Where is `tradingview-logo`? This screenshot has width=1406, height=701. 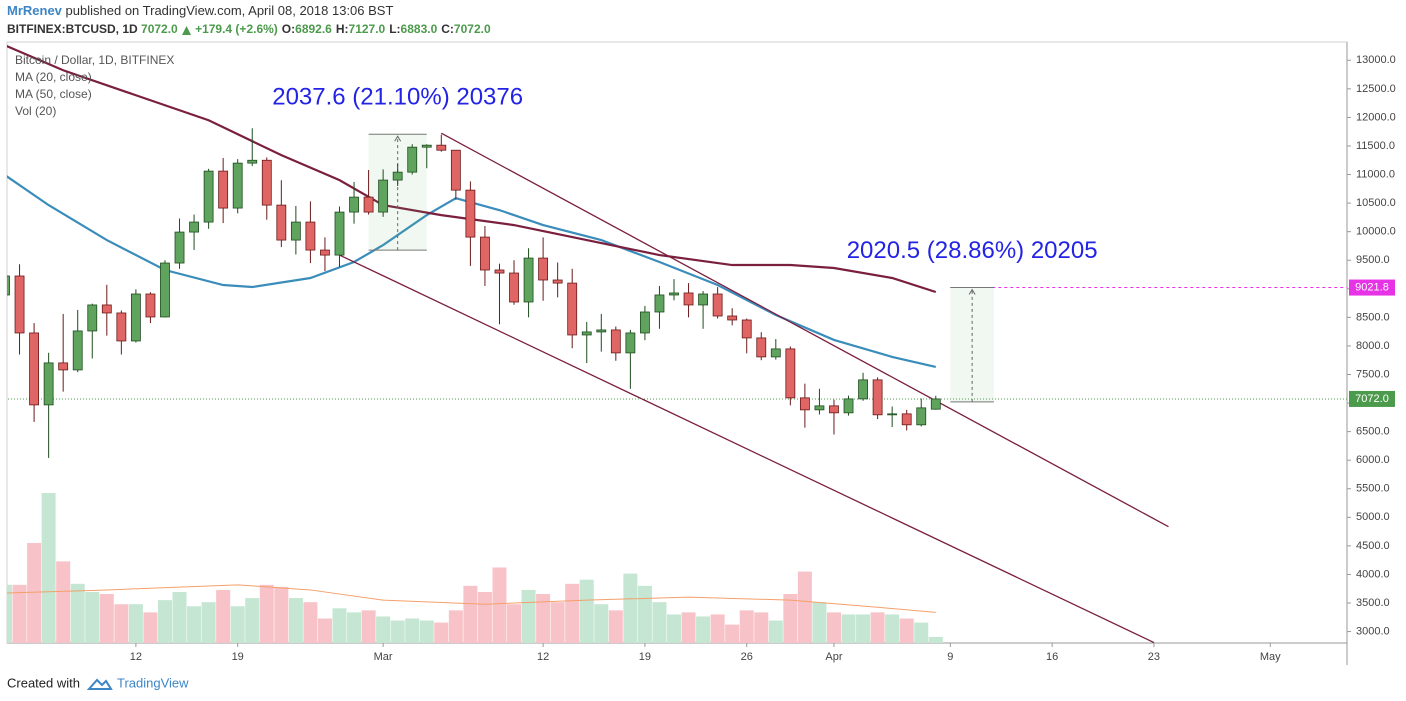
tradingview-logo is located at coordinates (99, 684).